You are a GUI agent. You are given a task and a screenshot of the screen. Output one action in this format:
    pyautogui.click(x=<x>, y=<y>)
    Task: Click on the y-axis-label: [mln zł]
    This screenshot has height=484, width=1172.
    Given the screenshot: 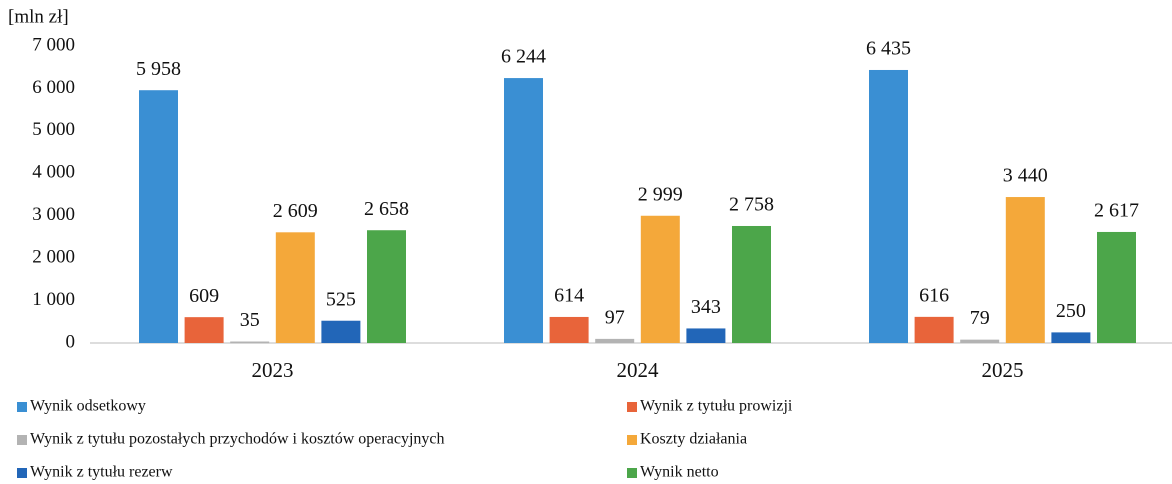 What is the action you would take?
    pyautogui.click(x=38, y=16)
    